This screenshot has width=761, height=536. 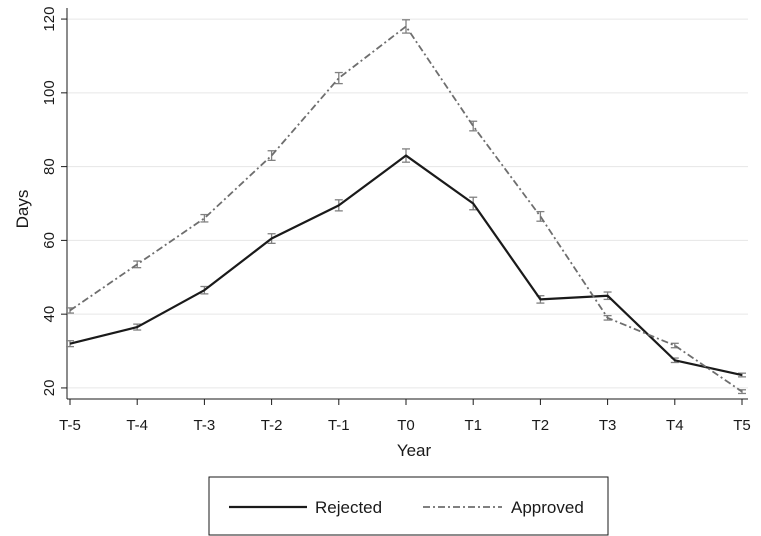 What do you see at coordinates (205, 425) in the screenshot?
I see `x-tick-label: T-3` at bounding box center [205, 425].